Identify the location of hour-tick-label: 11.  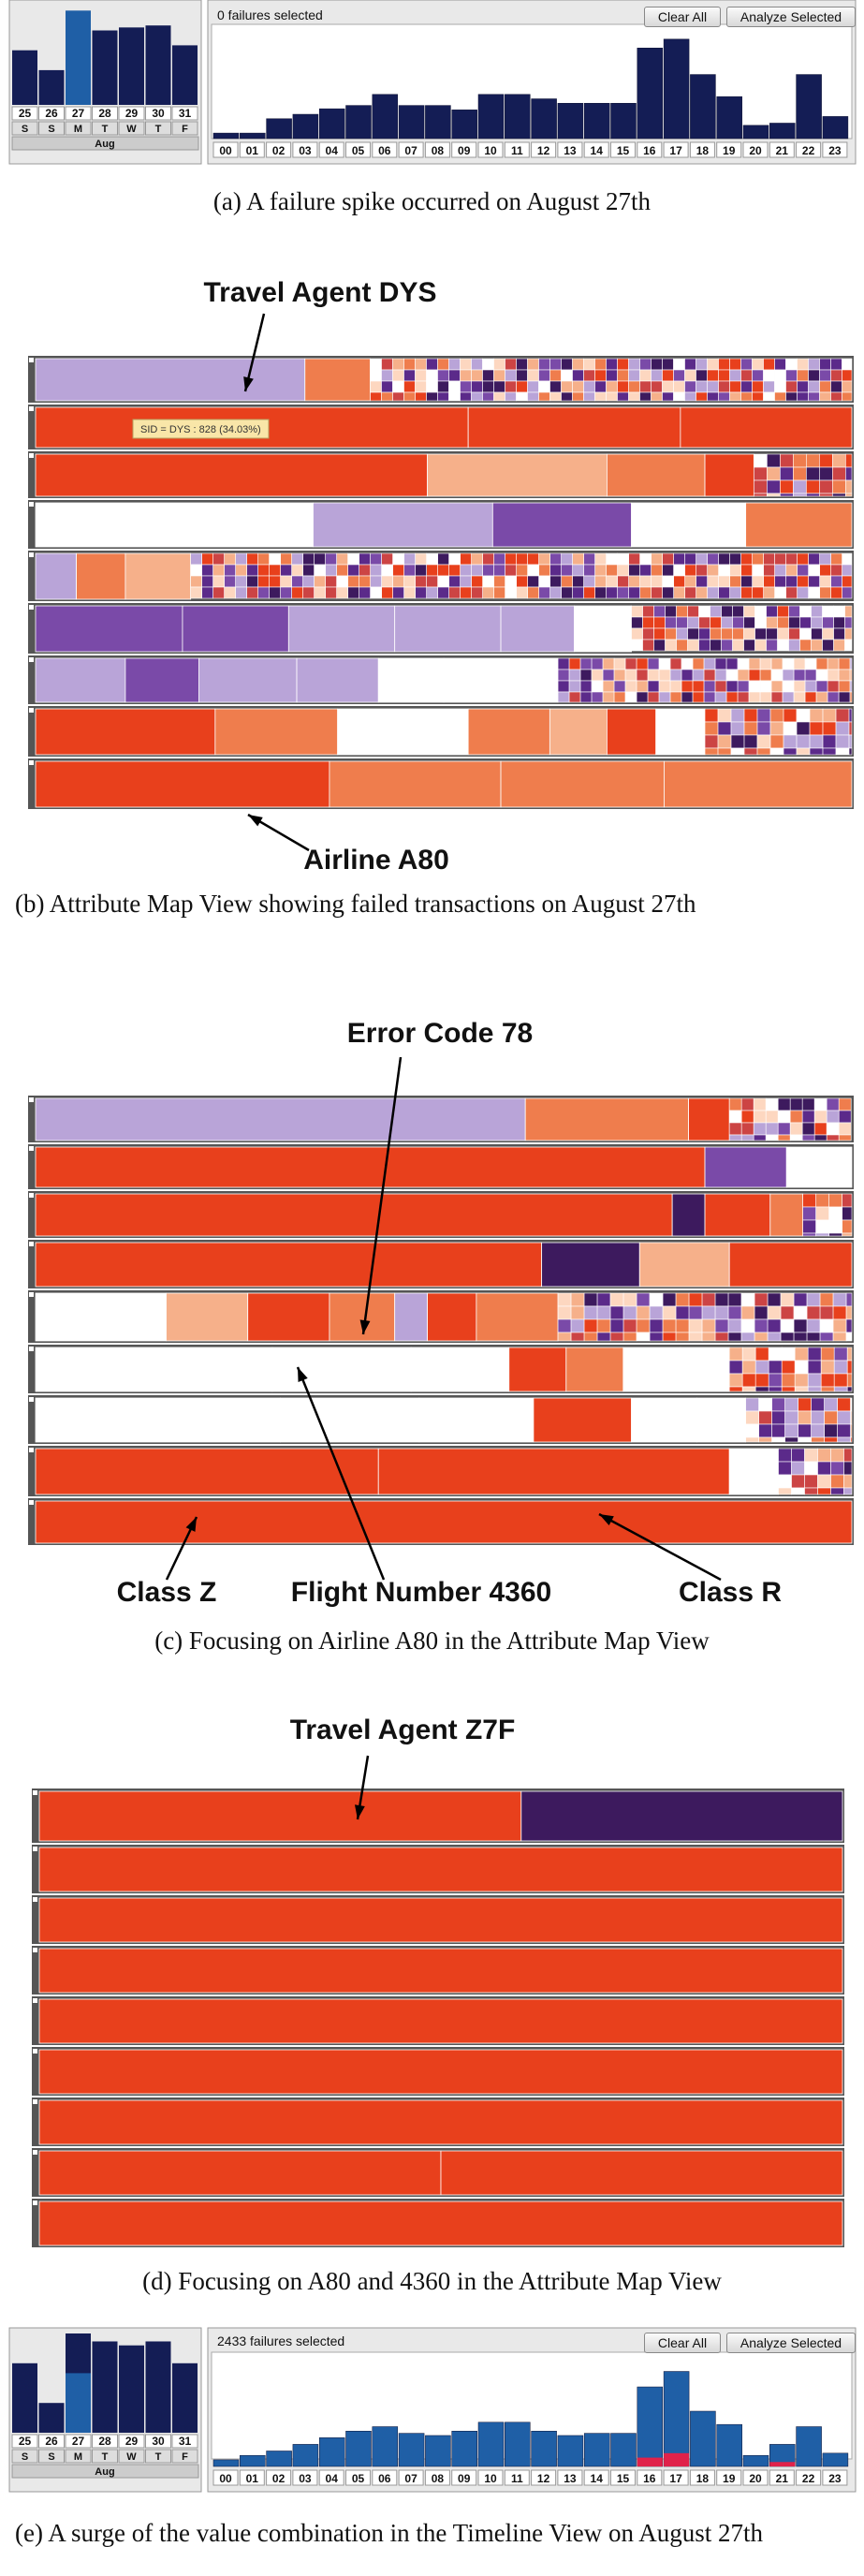
(517, 2478).